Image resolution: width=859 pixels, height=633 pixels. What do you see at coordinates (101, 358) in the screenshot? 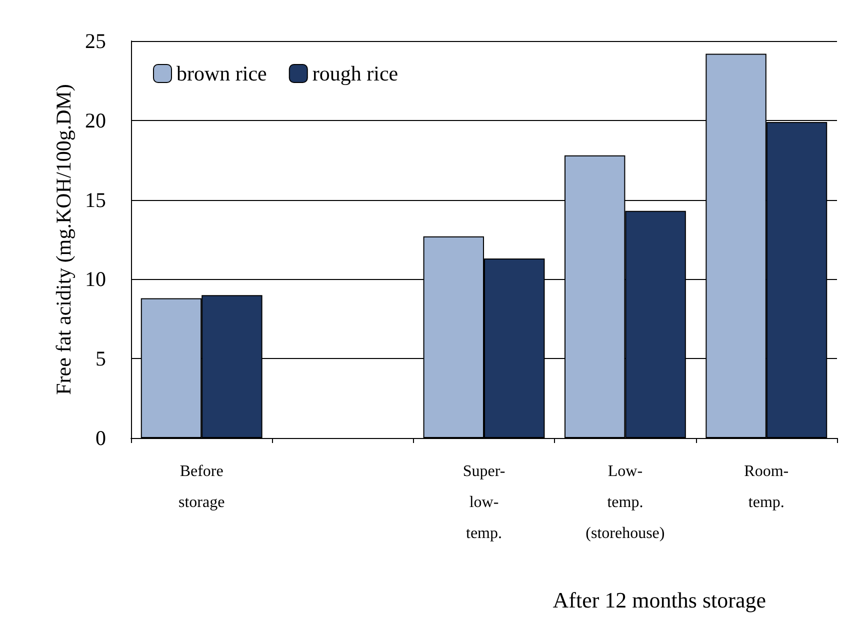
I see `y-tick-label: 5` at bounding box center [101, 358].